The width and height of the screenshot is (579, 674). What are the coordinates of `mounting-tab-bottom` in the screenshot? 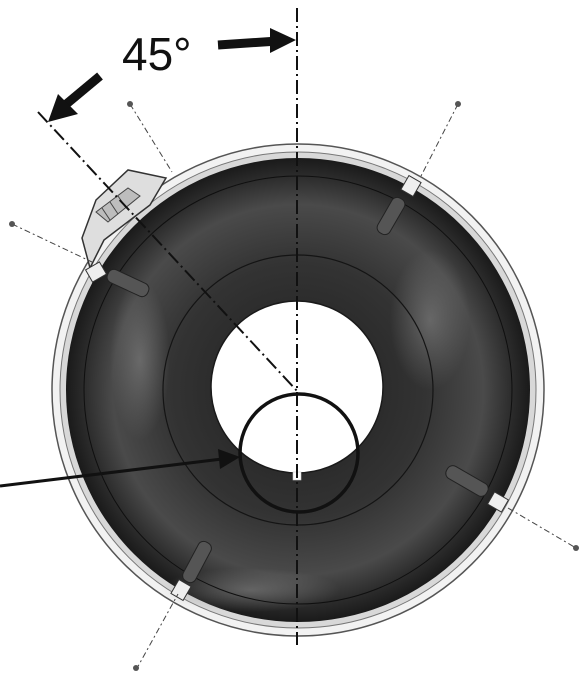 It's located at (191, 571).